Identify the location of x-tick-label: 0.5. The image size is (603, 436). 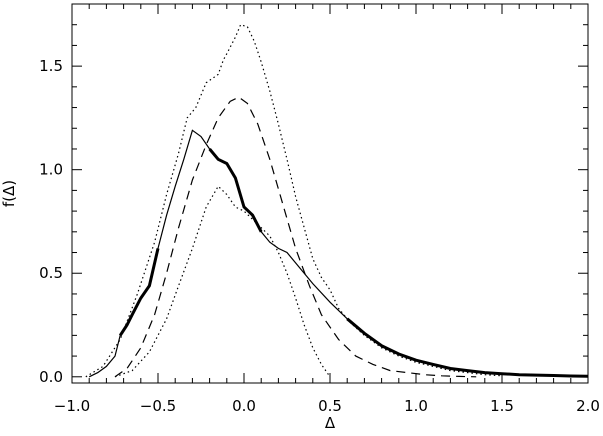
(330, 406).